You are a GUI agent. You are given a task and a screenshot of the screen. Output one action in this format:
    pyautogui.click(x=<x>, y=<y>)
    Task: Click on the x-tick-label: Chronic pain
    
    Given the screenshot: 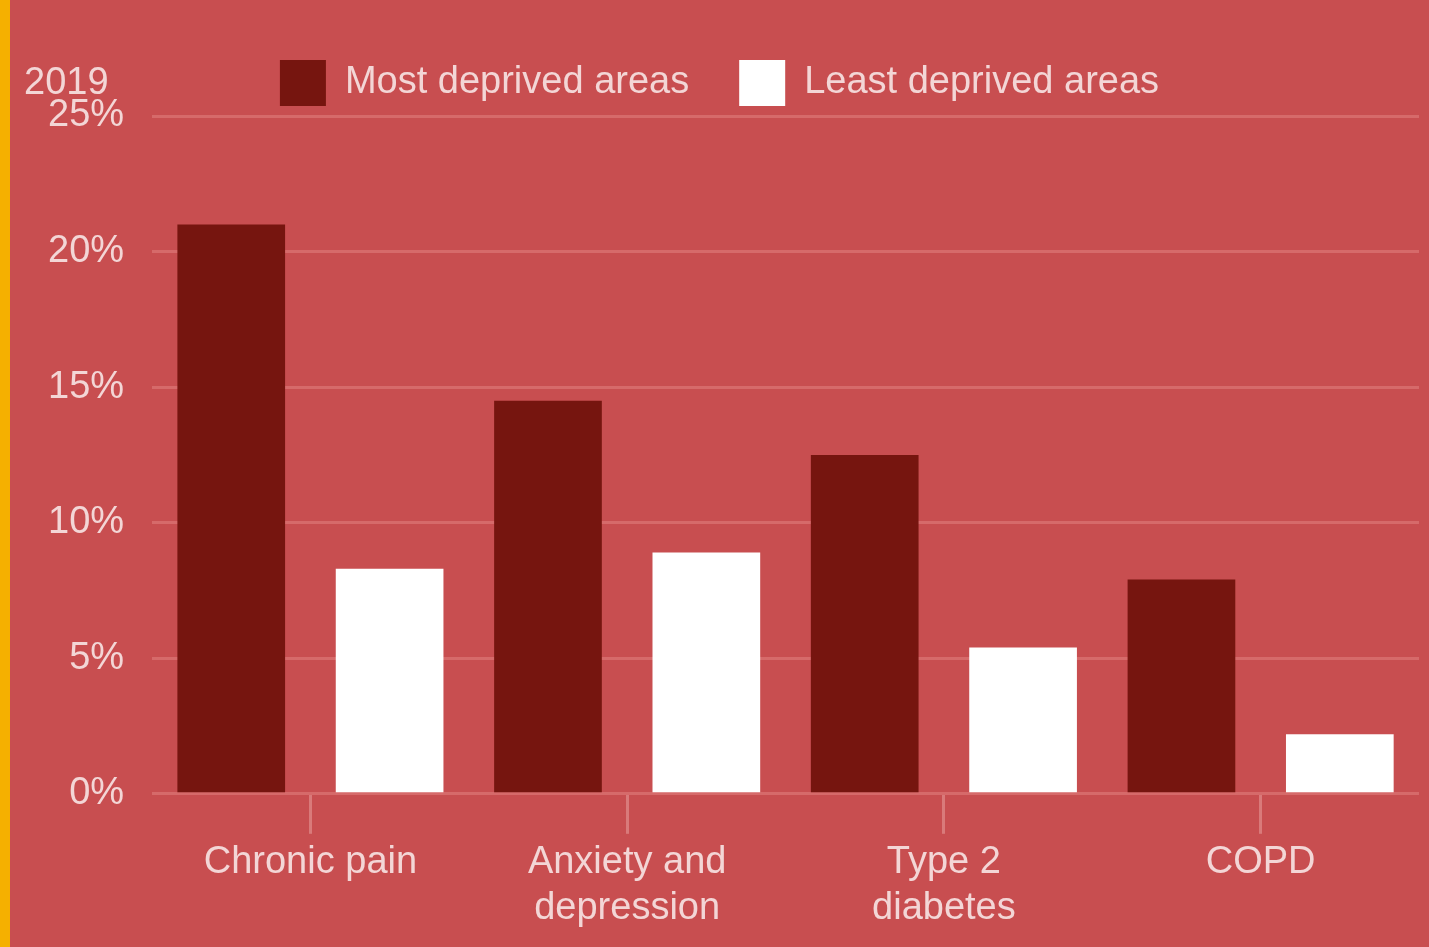 What is the action you would take?
    pyautogui.click(x=310, y=860)
    